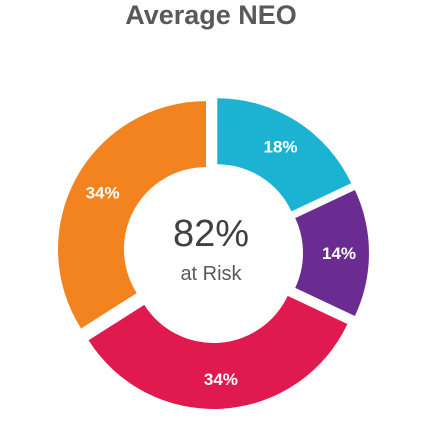  Describe the element at coordinates (211, 234) in the screenshot. I see `center-value: 82%` at that location.